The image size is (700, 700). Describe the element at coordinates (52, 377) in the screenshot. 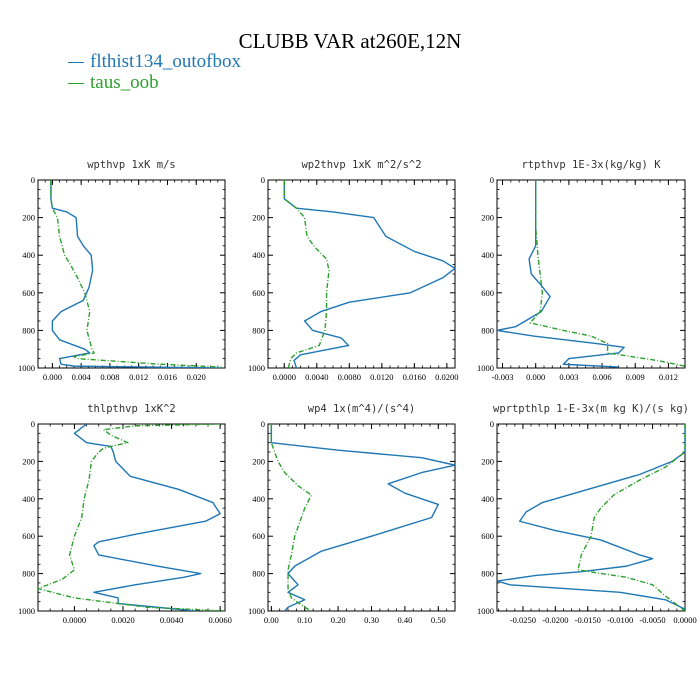

I see `x-tick-label-1-0: 0.000` at that location.